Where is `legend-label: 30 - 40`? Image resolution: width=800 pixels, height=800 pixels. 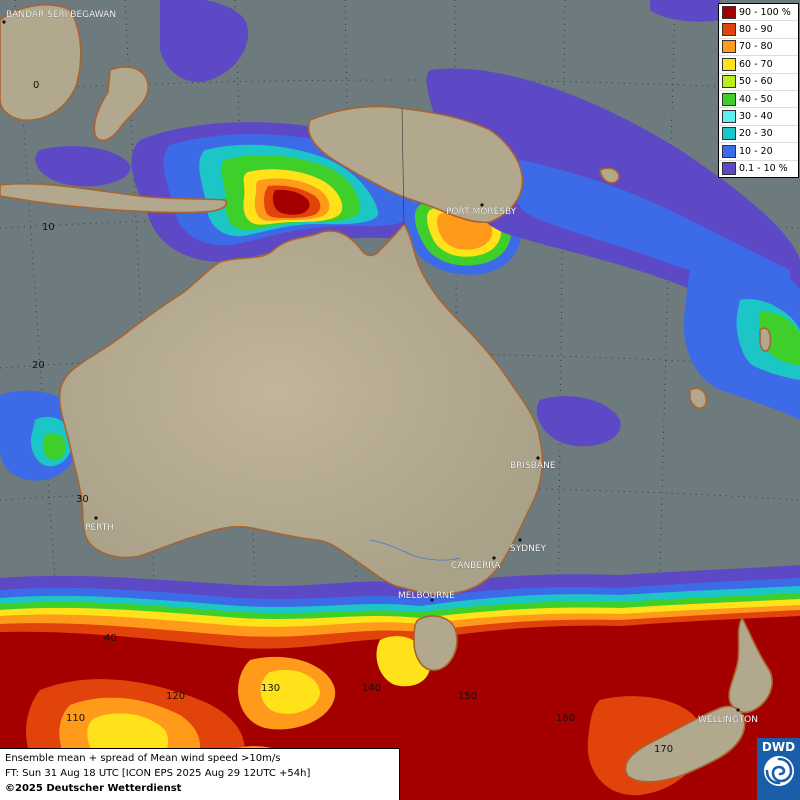 legend-label: 30 - 40 is located at coordinates (756, 117).